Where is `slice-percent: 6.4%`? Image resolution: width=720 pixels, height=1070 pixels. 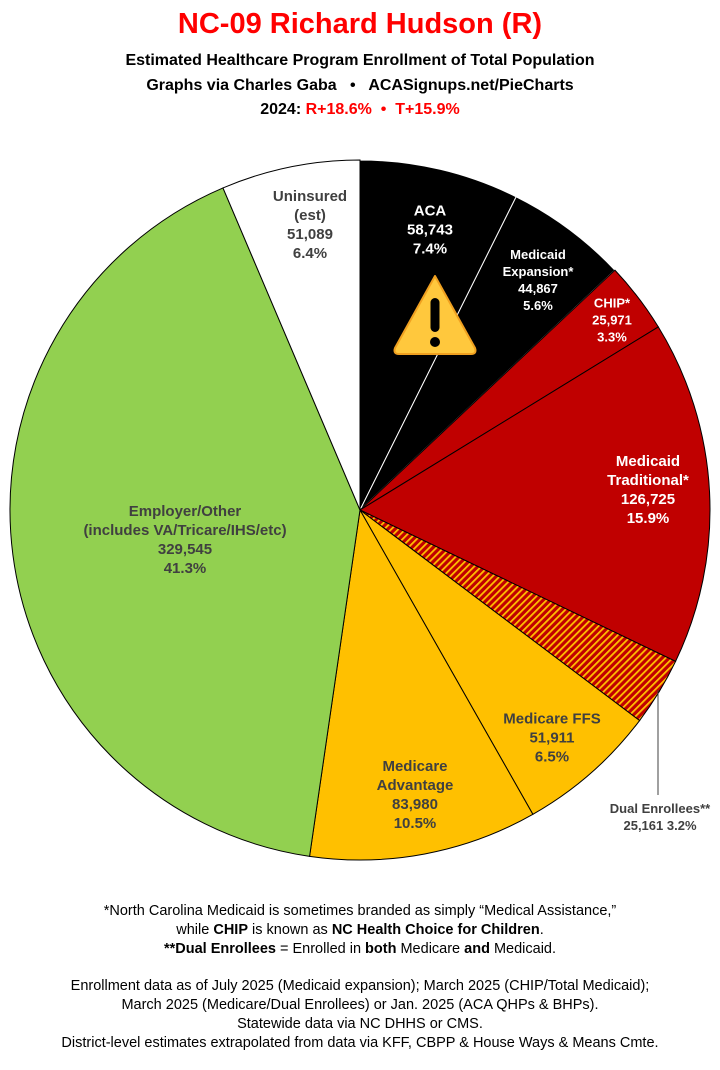 slice-percent: 6.4% is located at coordinates (310, 253).